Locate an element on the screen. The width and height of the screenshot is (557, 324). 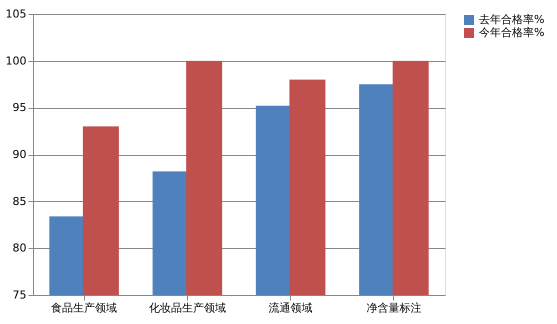
y-tick-label: 100 is located at coordinates (16, 61).